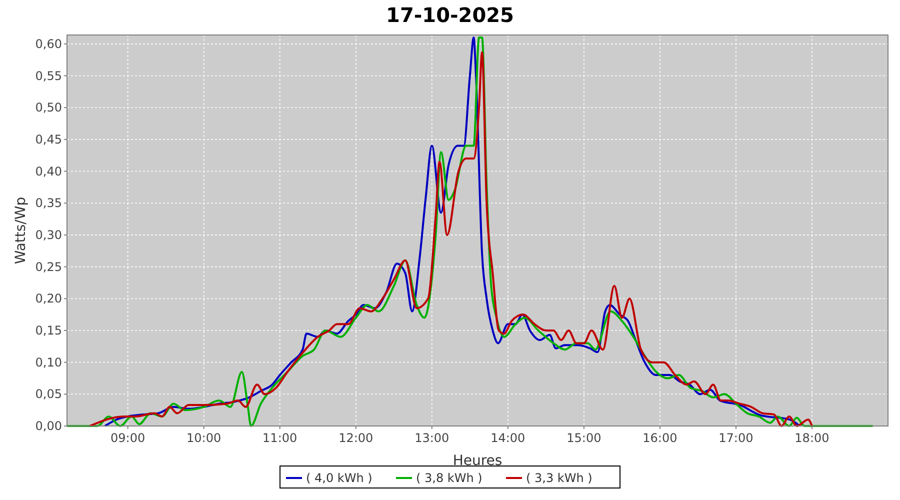 Image resolution: width=900 pixels, height=500 pixels. Describe the element at coordinates (660, 438) in the screenshot. I see `x-tick-label: 16:00` at that location.